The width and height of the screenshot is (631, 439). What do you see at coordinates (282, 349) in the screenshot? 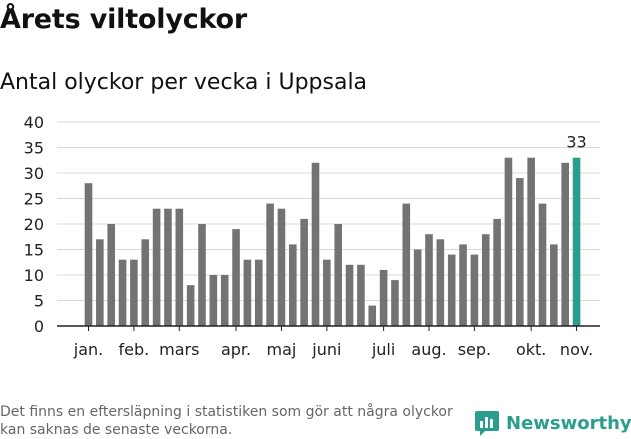
I see `x-tick-label: maj` at bounding box center [282, 349].